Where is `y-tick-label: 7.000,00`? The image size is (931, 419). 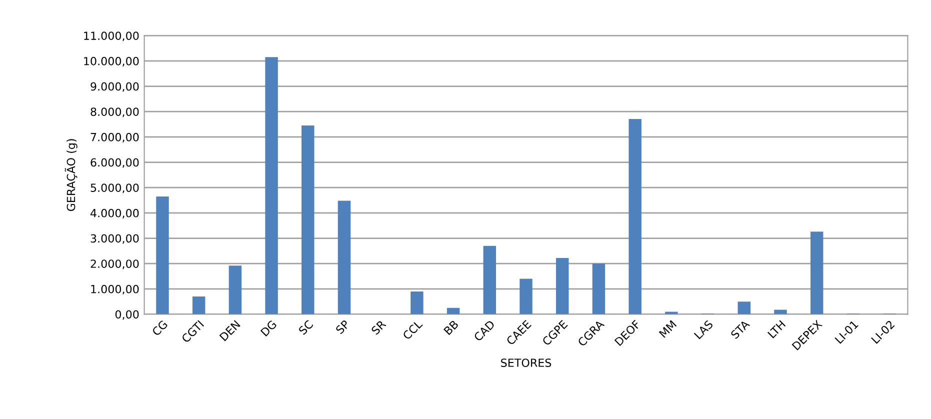 y-tick-label: 7.000,00 is located at coordinates (114, 137).